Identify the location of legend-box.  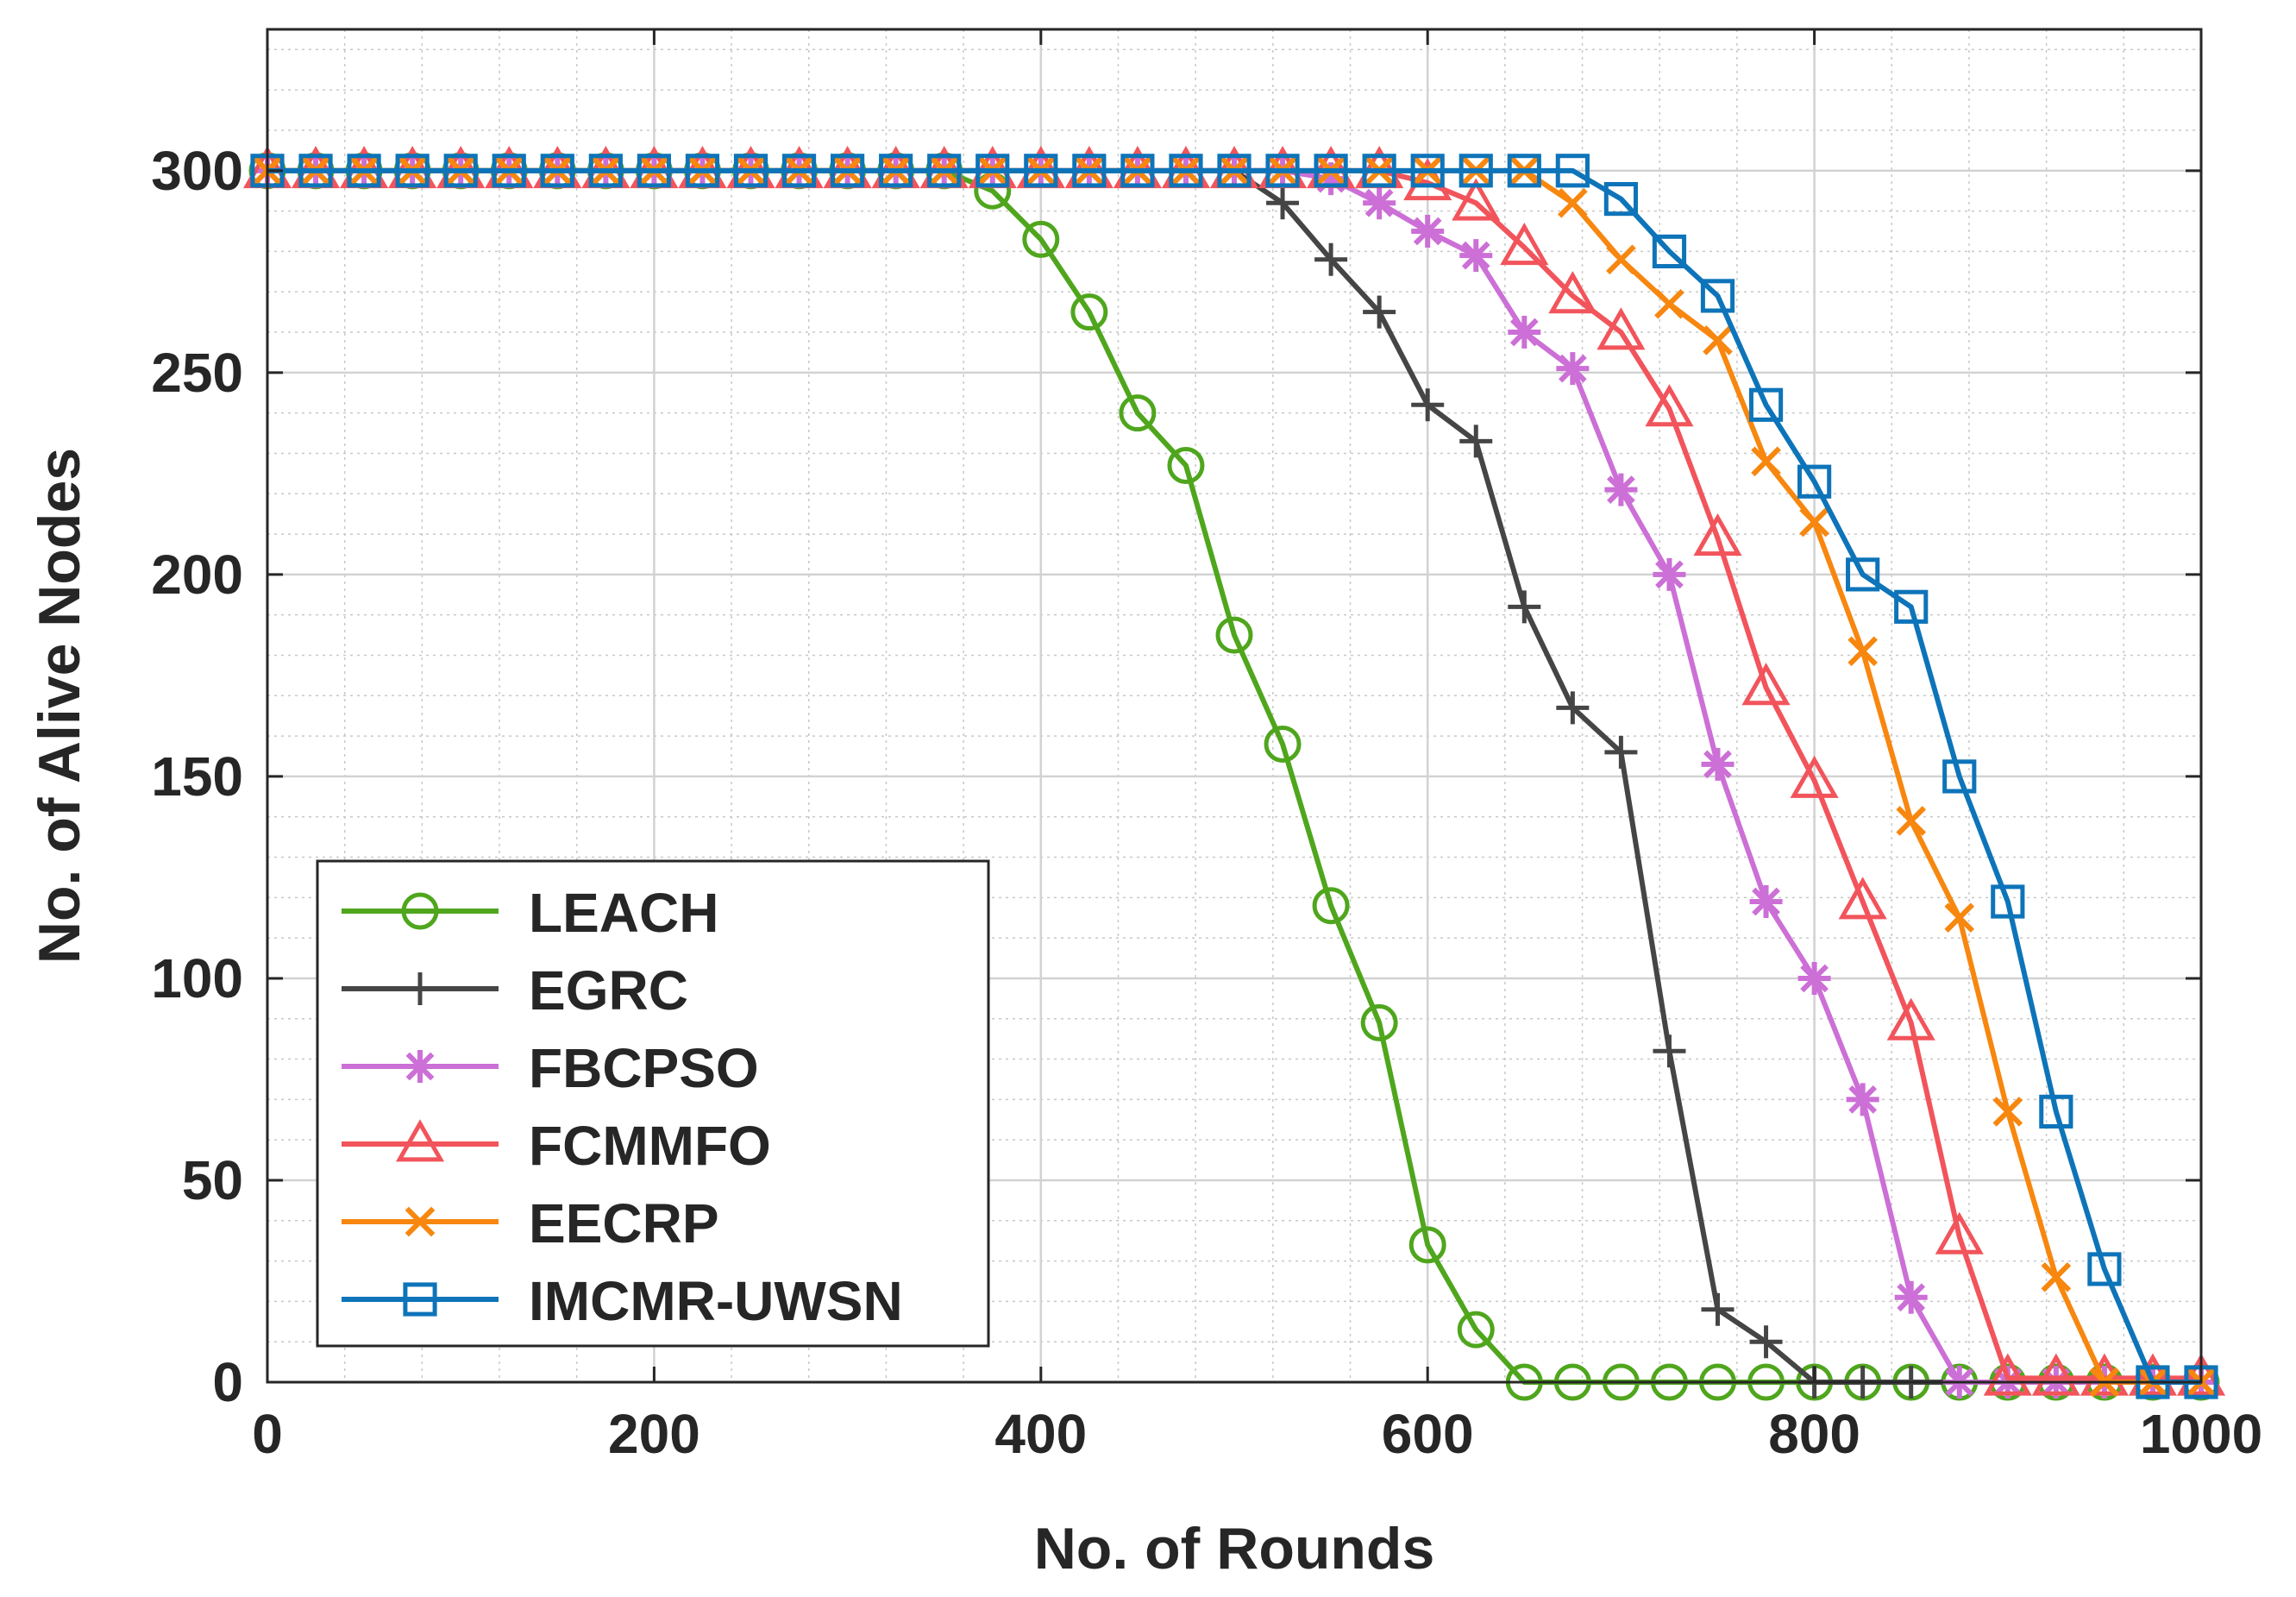
(653, 1103).